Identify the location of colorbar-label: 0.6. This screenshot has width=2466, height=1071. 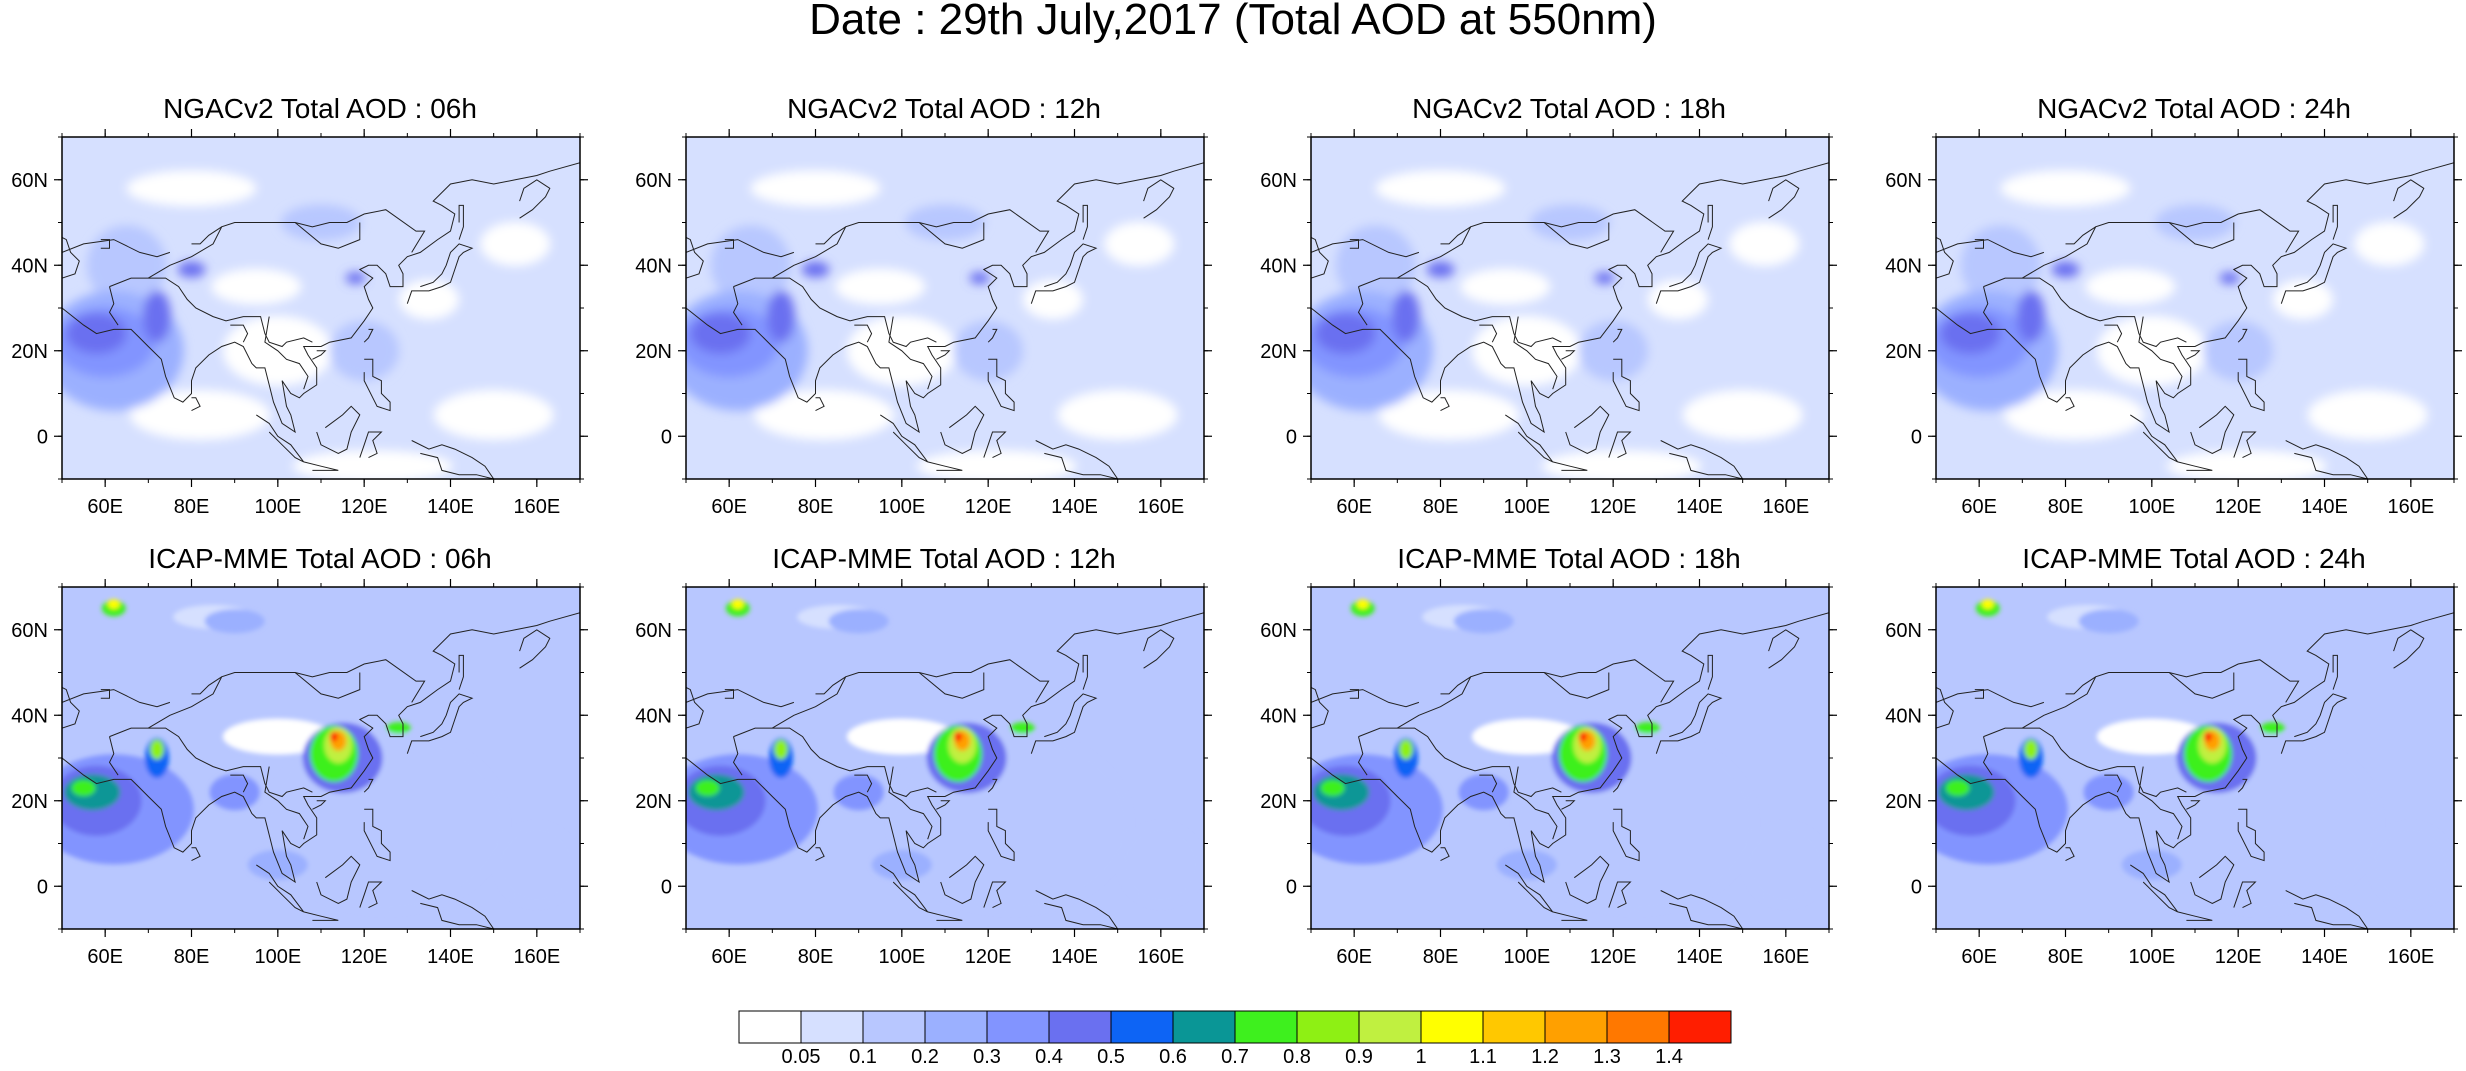
(1173, 1055).